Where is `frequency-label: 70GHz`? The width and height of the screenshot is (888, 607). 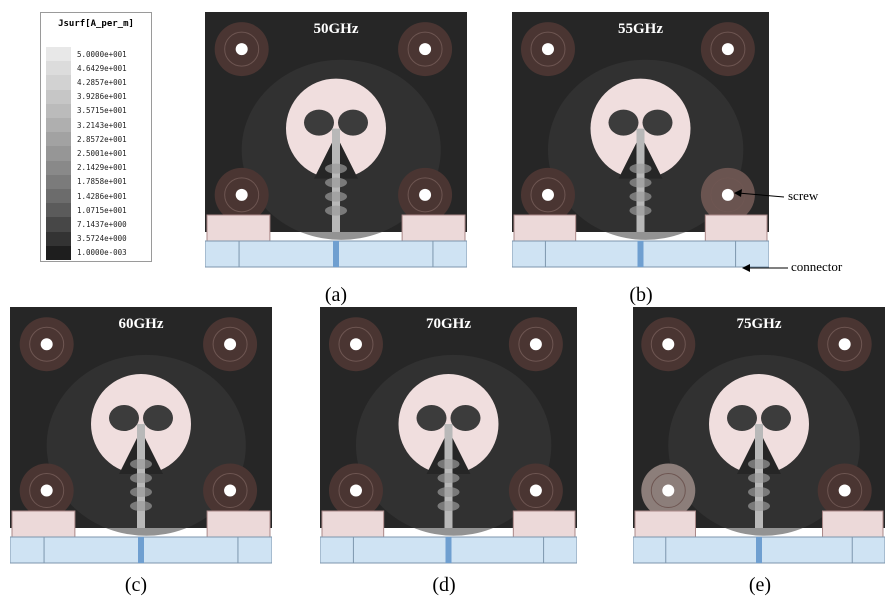
frequency-label: 70GHz is located at coordinates (448, 324).